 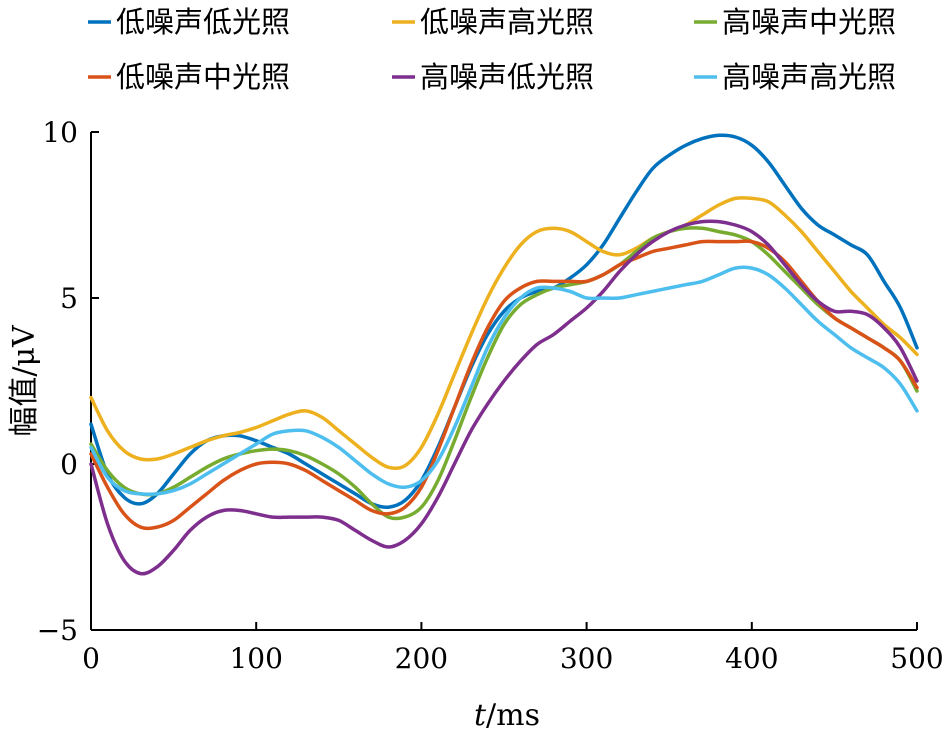 What do you see at coordinates (68, 381) in the screenshot?
I see `y-ticks: −5 0 5 10` at bounding box center [68, 381].